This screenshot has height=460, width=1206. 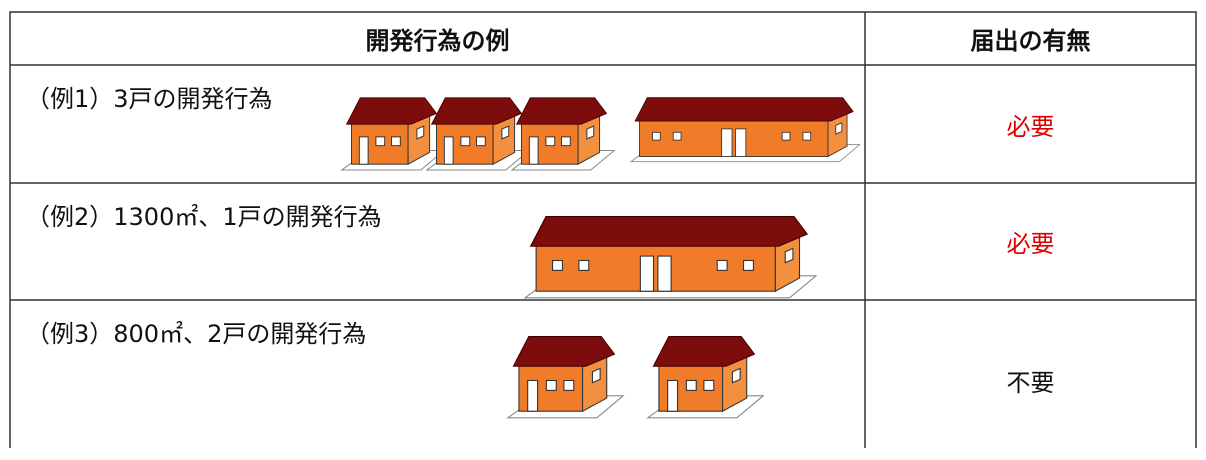 I want to click on example-cell: （例2）1300㎡、1戸の開発行為, so click(x=204, y=217).